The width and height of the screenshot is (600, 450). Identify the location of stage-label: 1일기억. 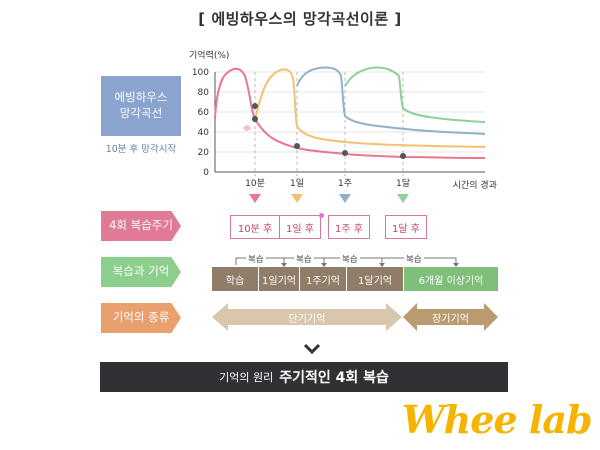
(279, 281).